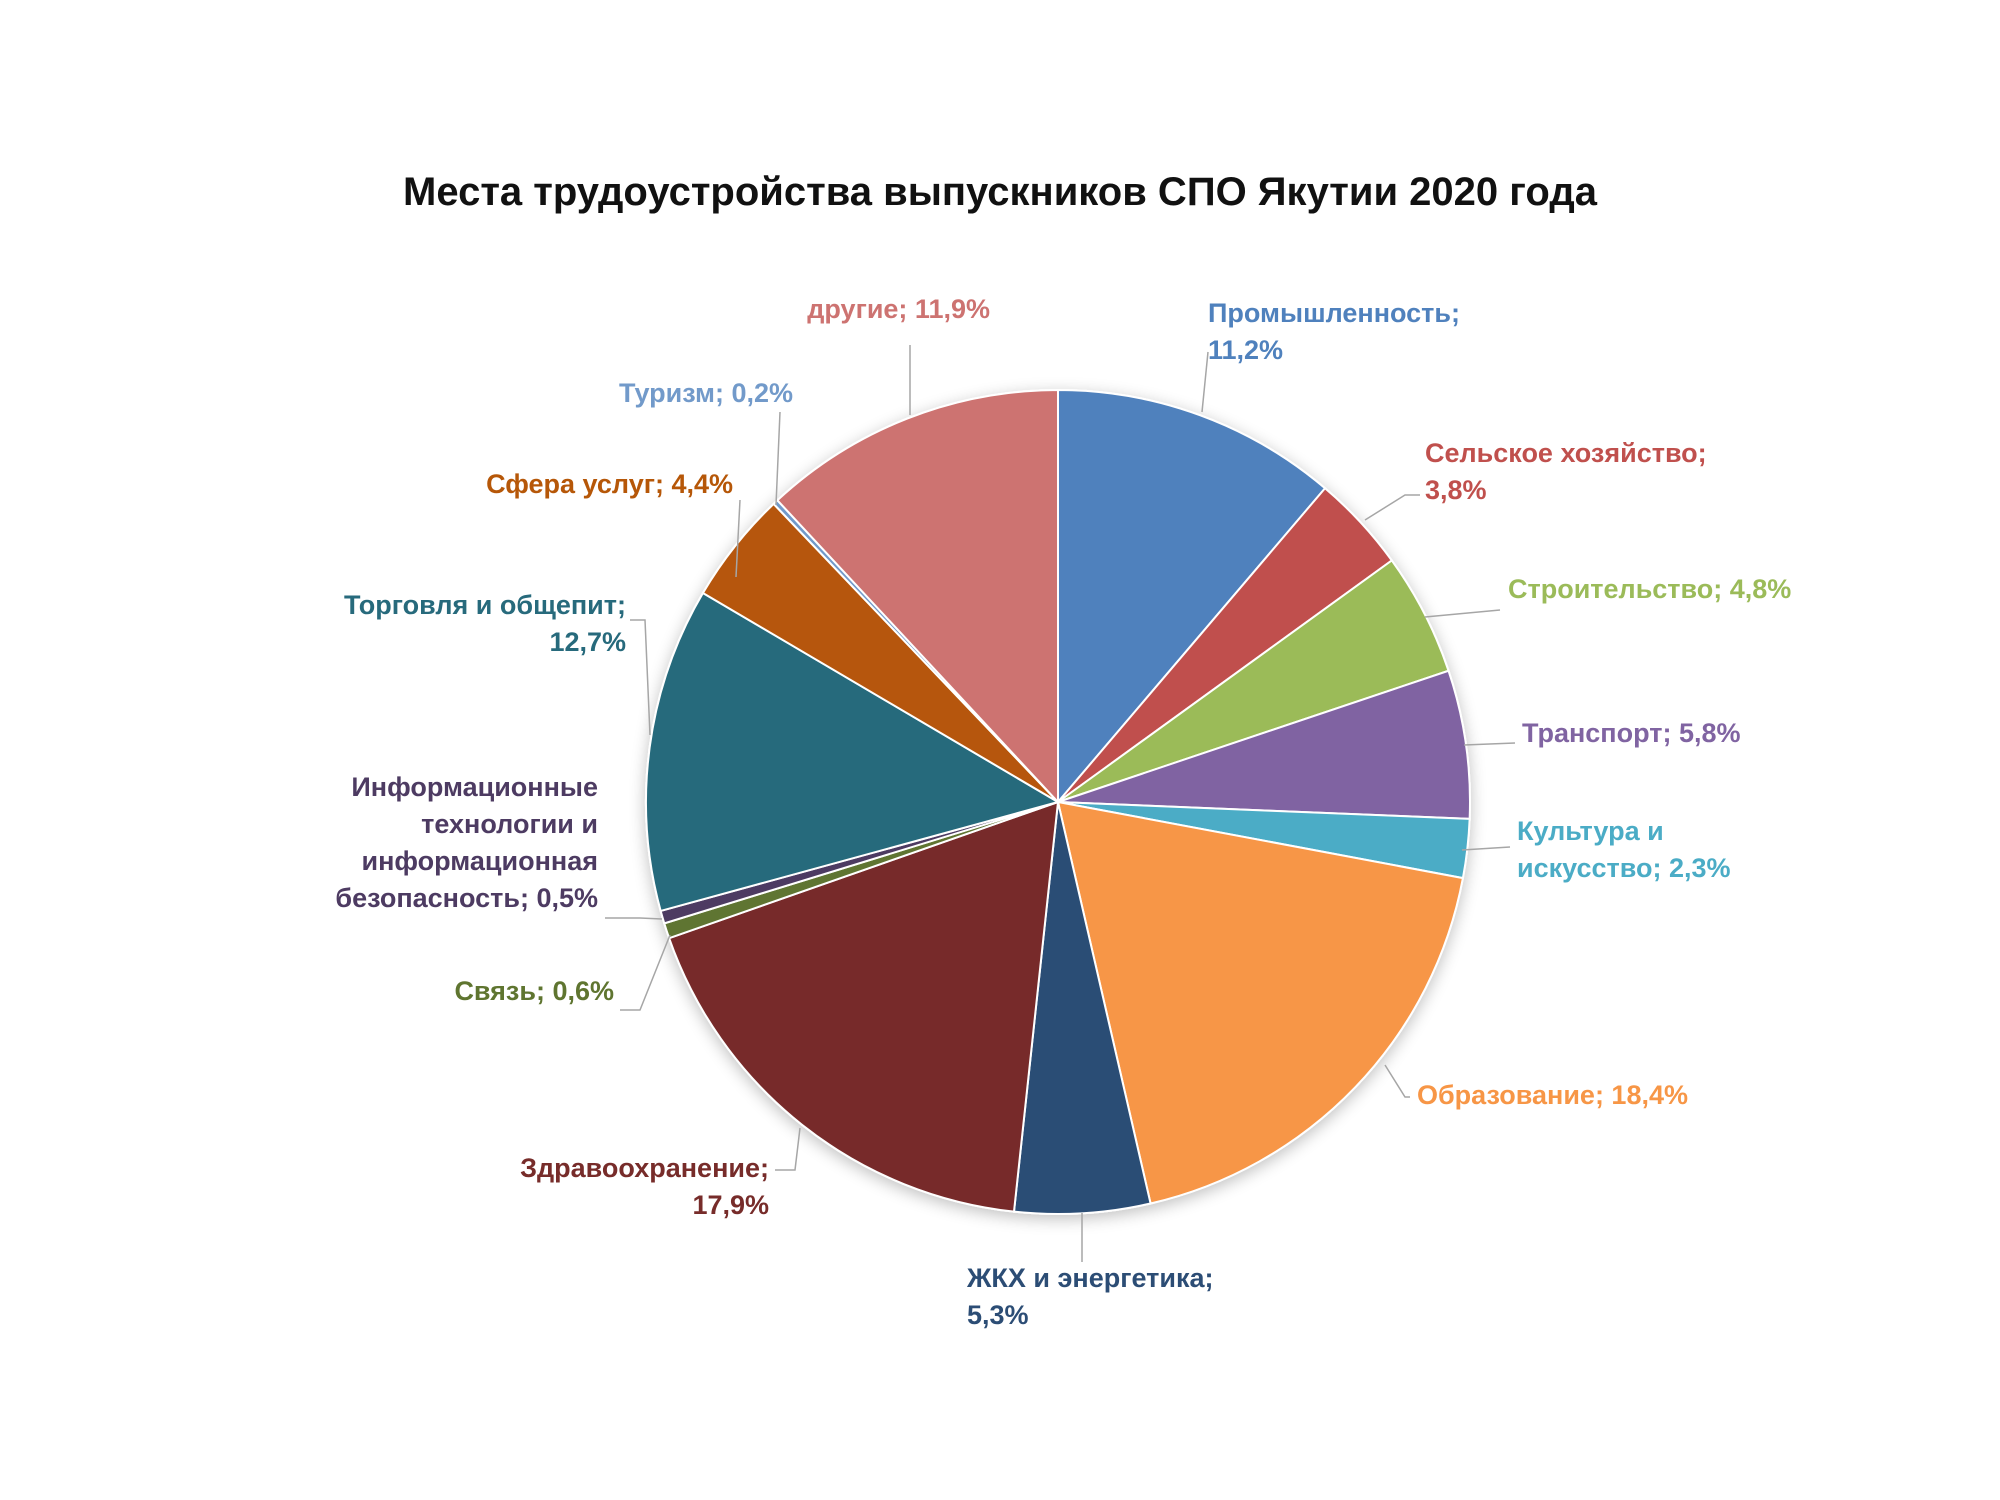 Image resolution: width=2000 pixels, height=1500 pixels. I want to click on data-label-line: ЖКХ и энергетика;, so click(1089, 1278).